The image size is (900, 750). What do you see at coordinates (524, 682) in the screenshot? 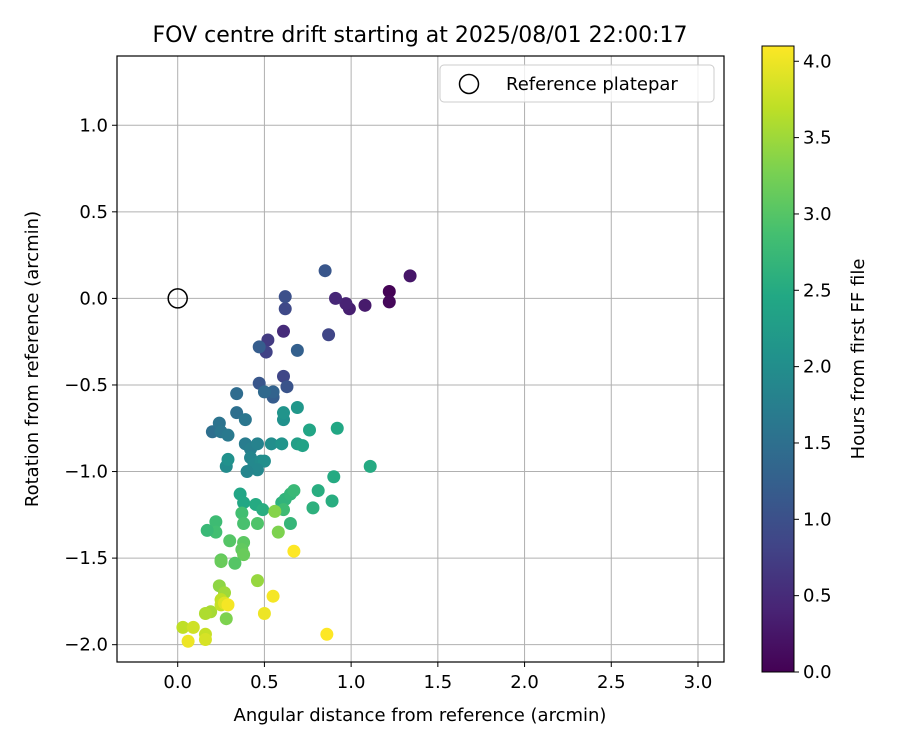
I see `x-tick-label: 2.0` at bounding box center [524, 682].